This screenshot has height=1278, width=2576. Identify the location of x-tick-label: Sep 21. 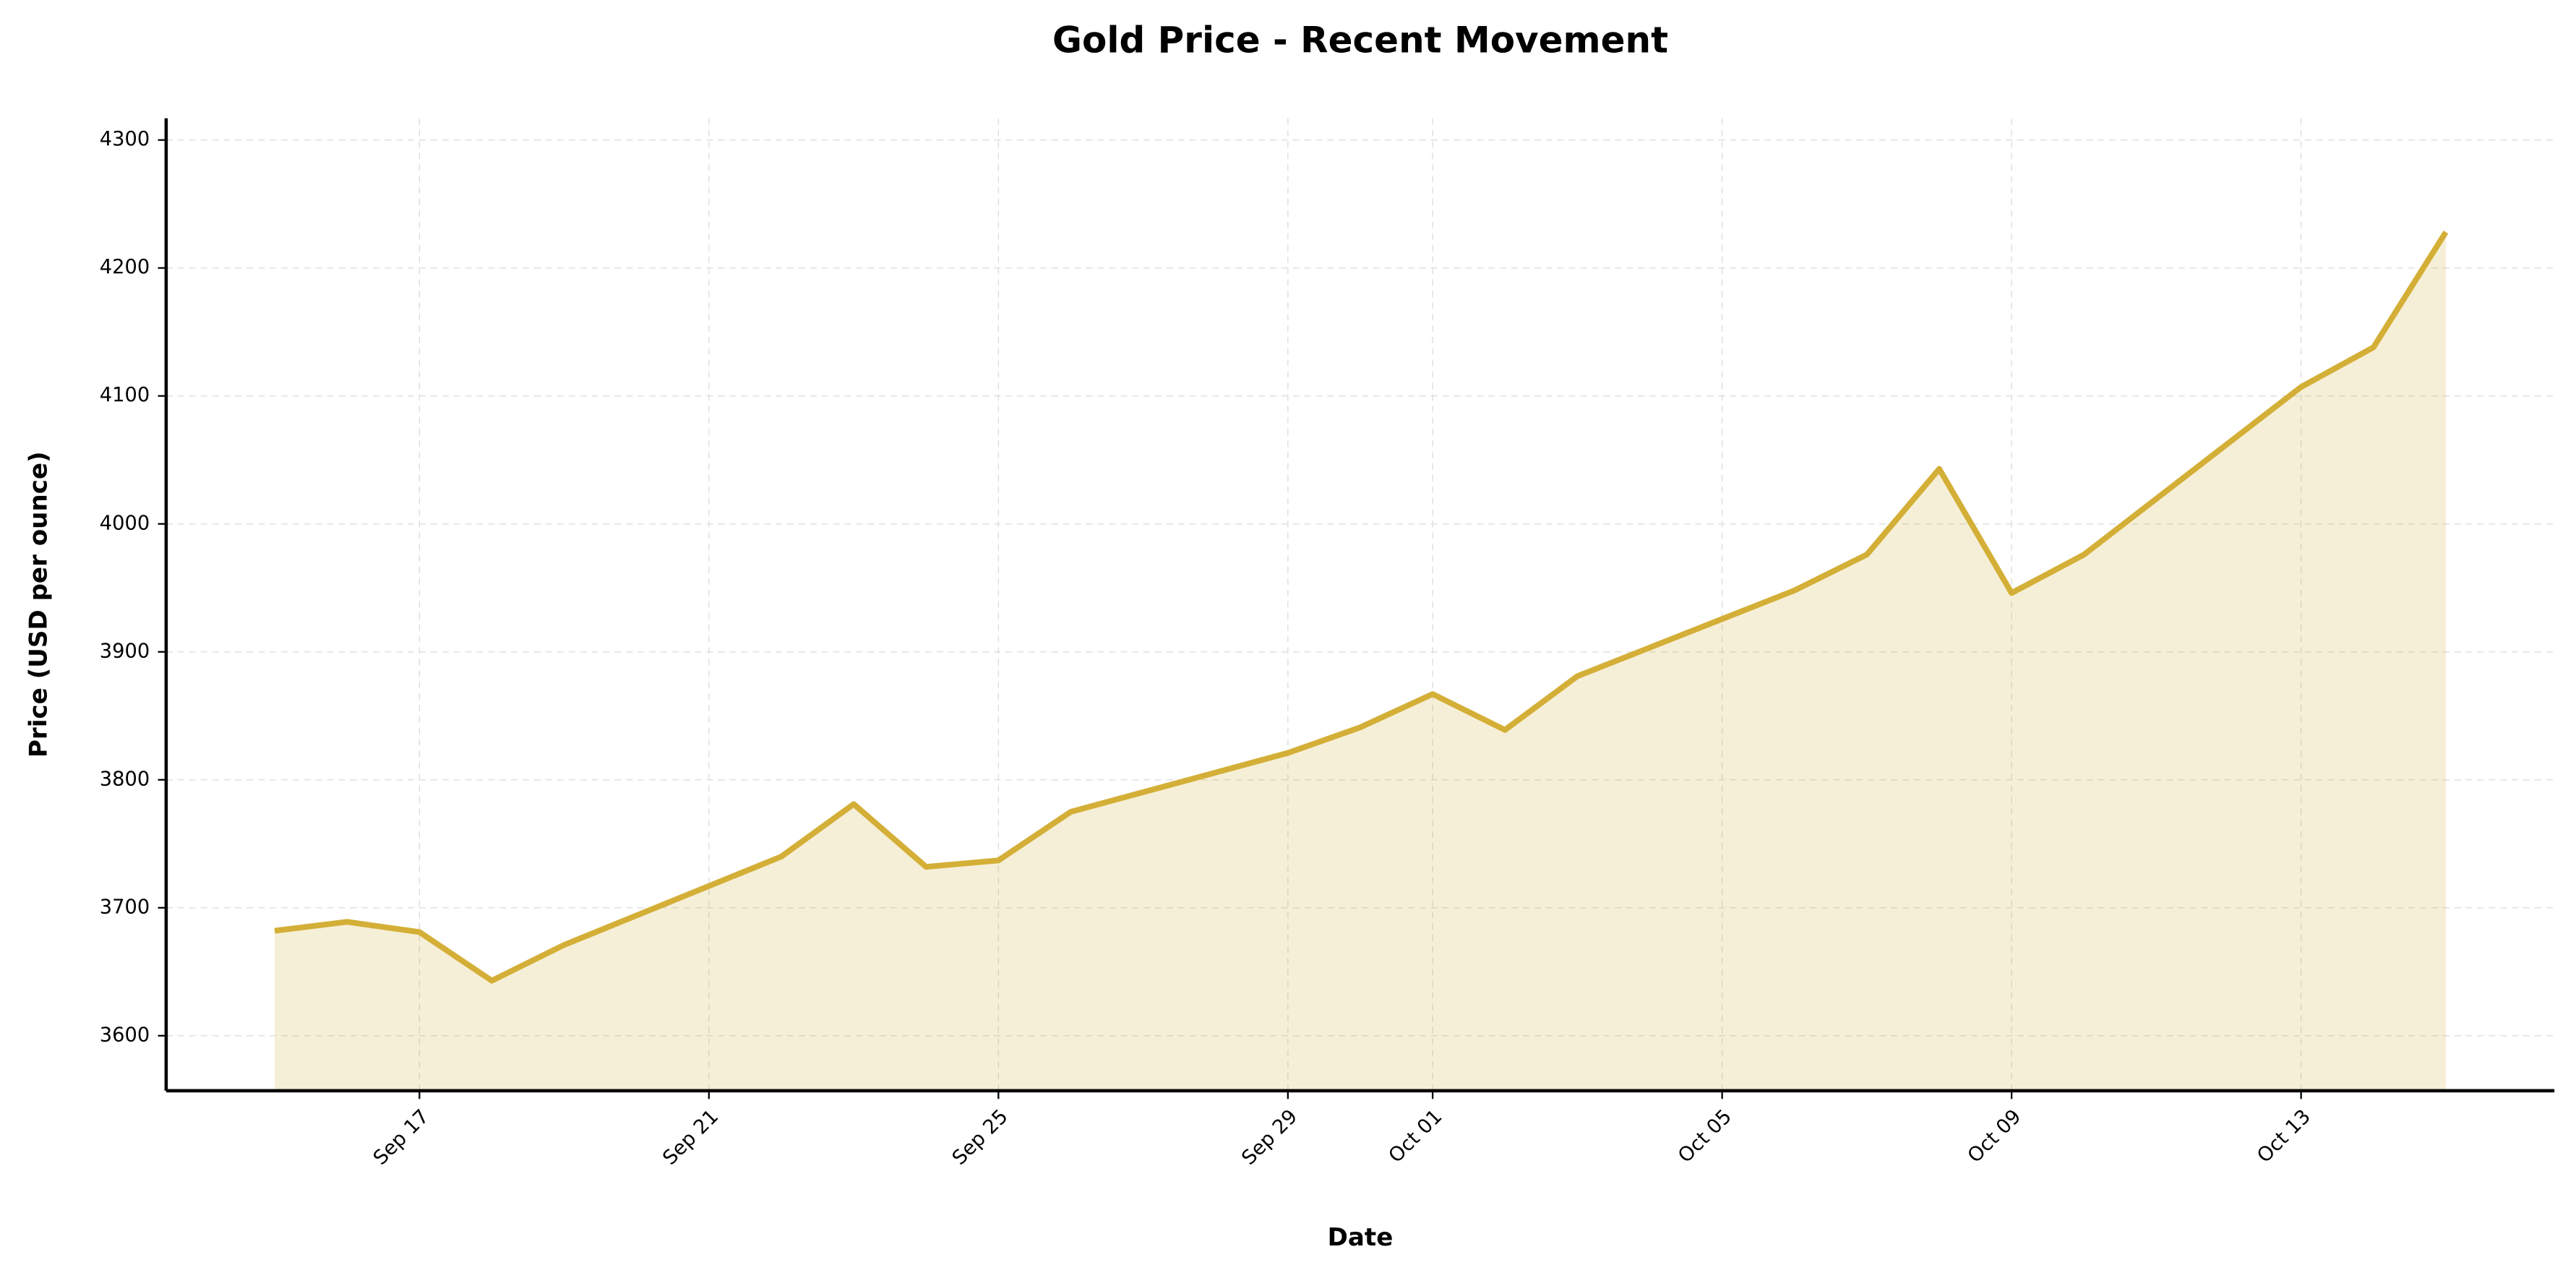
(691, 1137).